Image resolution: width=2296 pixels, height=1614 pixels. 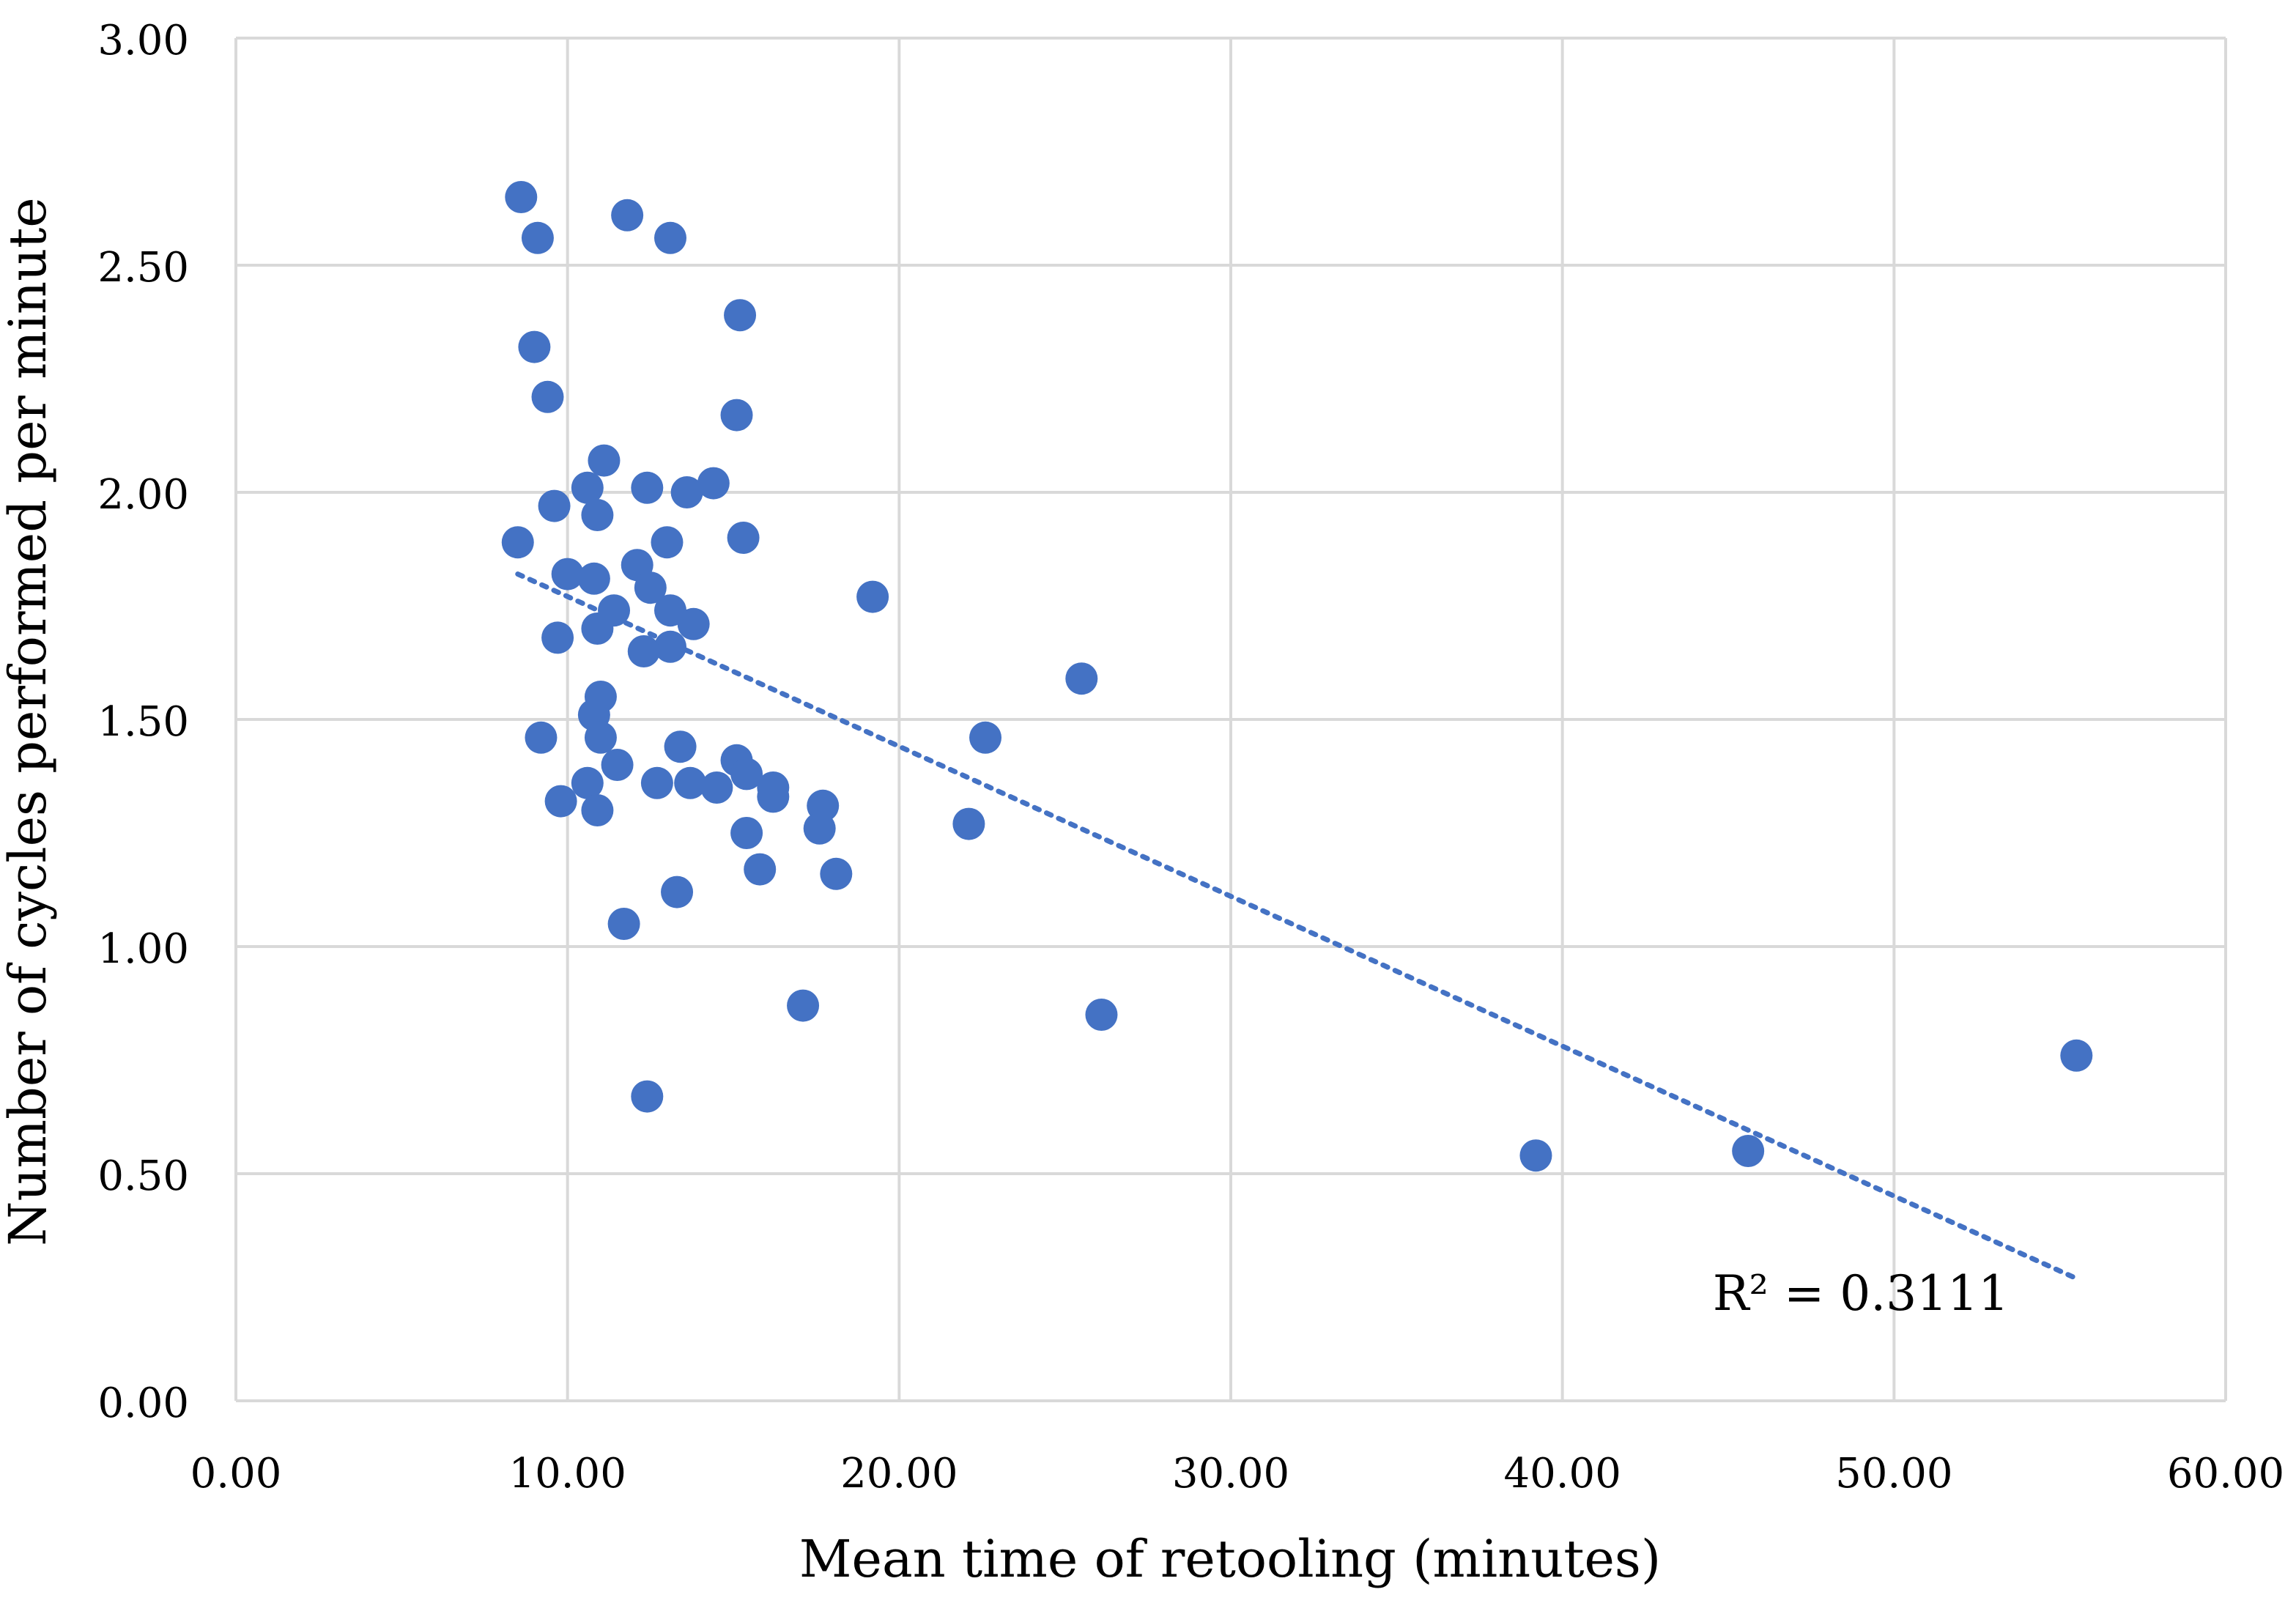 I want to click on x-tick-label: 40.00, so click(x=1562, y=1474).